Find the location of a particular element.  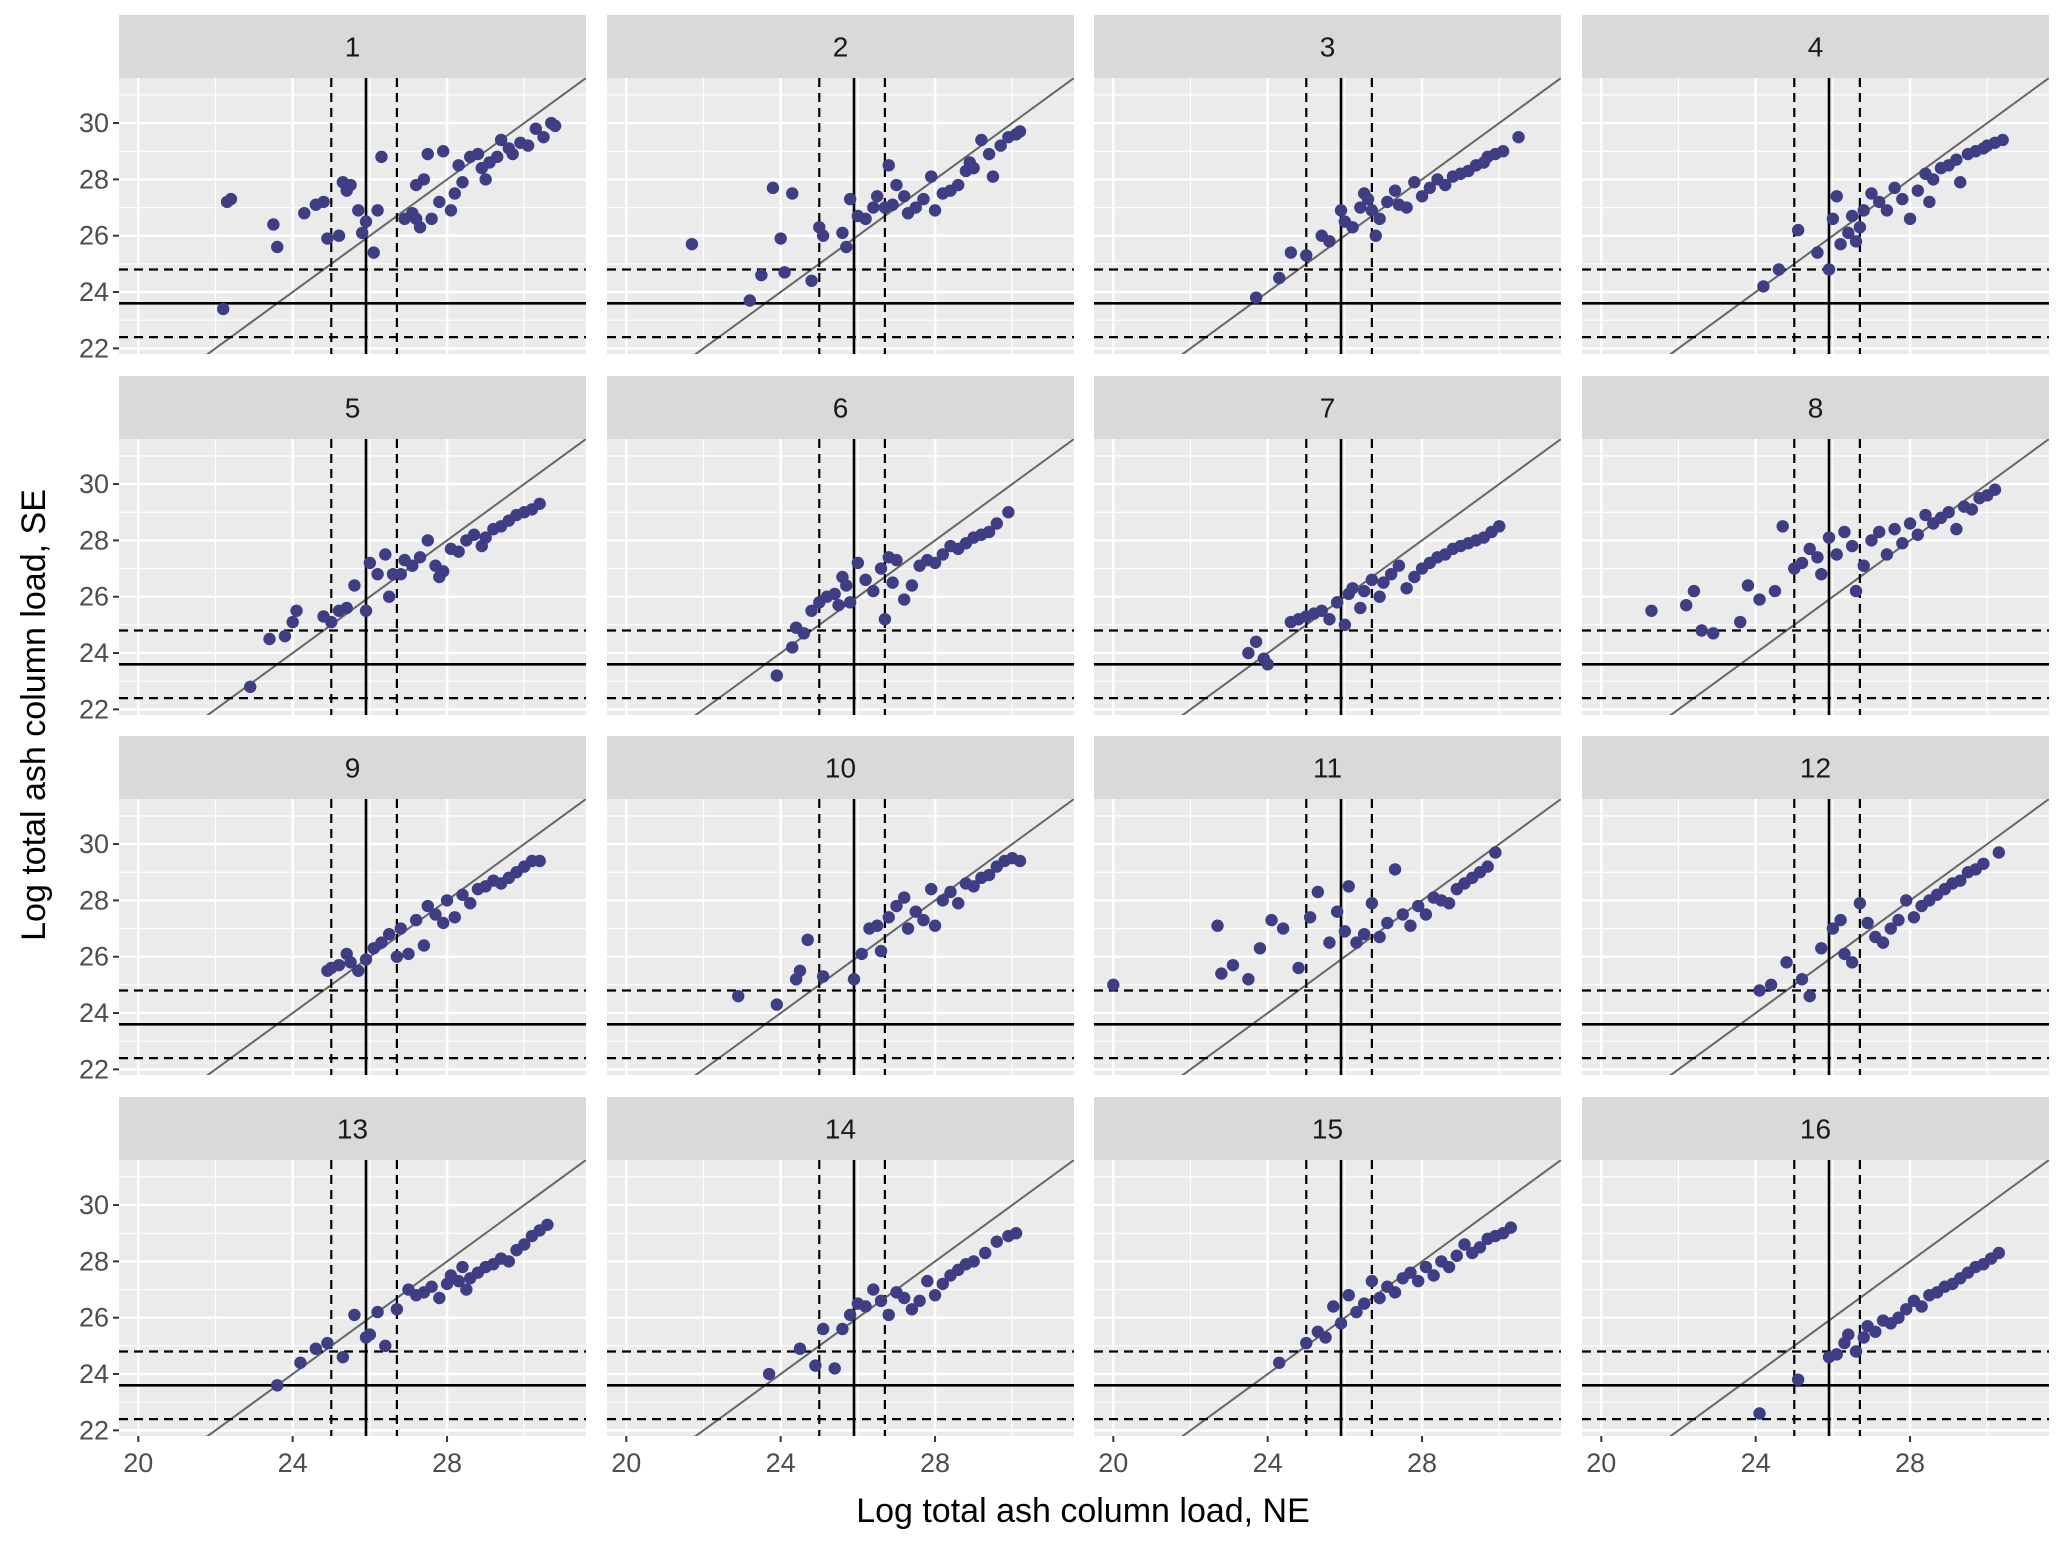

y-tick-label: 26 is located at coordinates (94, 957).